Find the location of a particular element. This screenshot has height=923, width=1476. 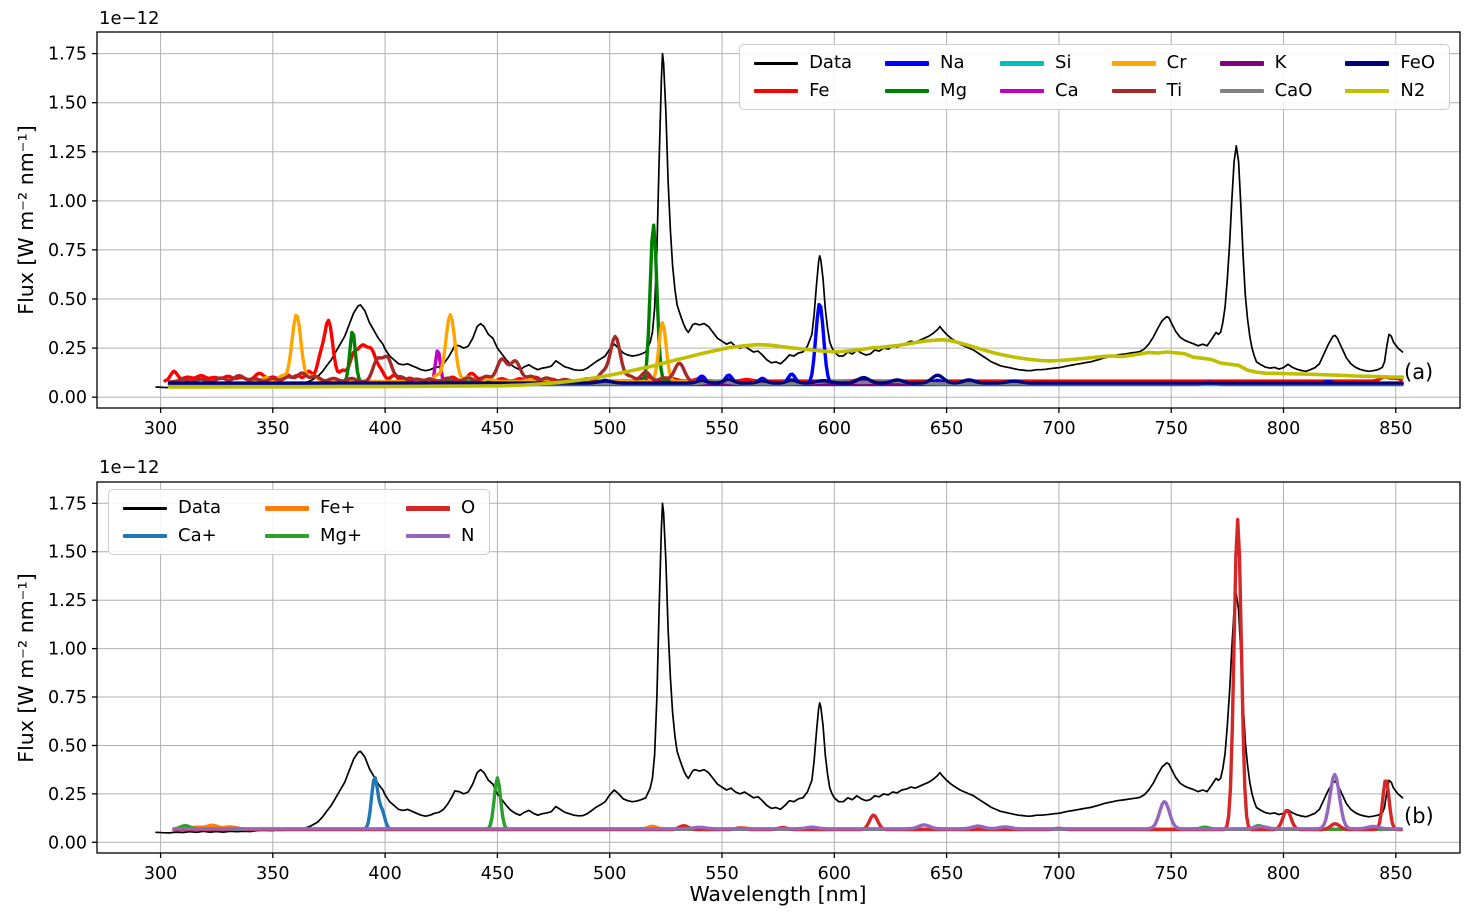

y-axis-label-panel-a: Flux [W m⁻² nm⁻¹] is located at coordinates (26, 220).